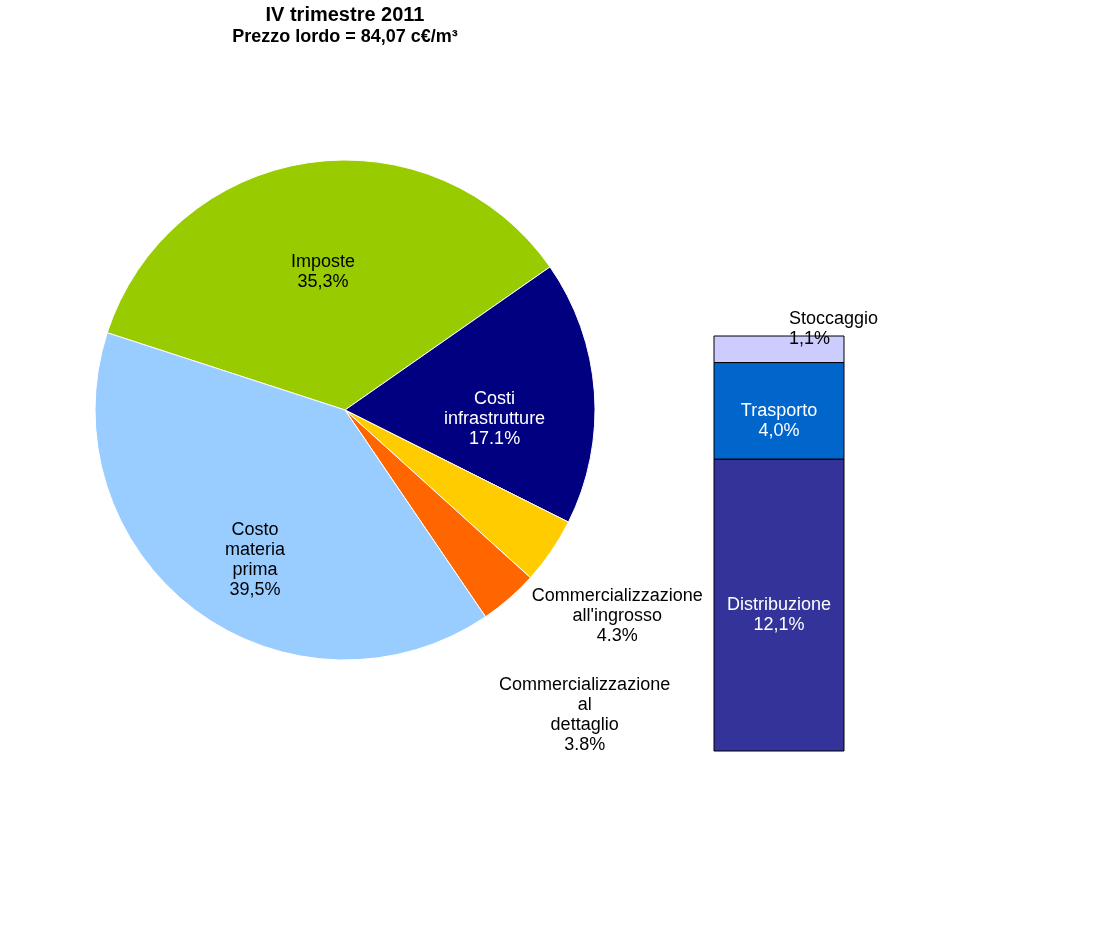 This screenshot has width=1101, height=925. I want to click on data-label: 4.3%, so click(617, 635).